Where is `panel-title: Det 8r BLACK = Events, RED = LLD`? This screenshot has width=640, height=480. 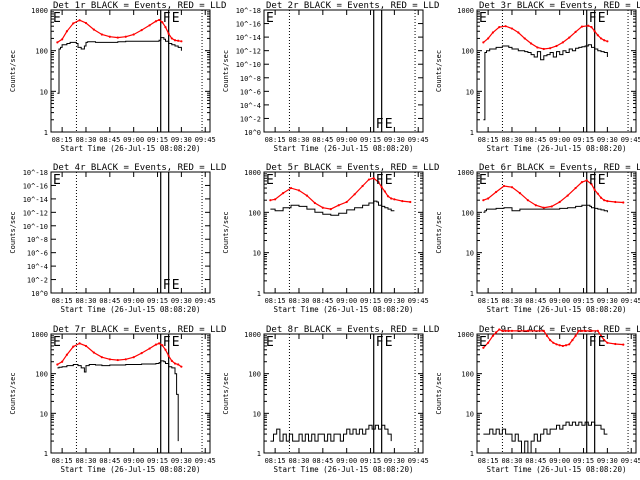 panel-title: Det 8r BLACK = Events, RED = LLD is located at coordinates (352, 330).